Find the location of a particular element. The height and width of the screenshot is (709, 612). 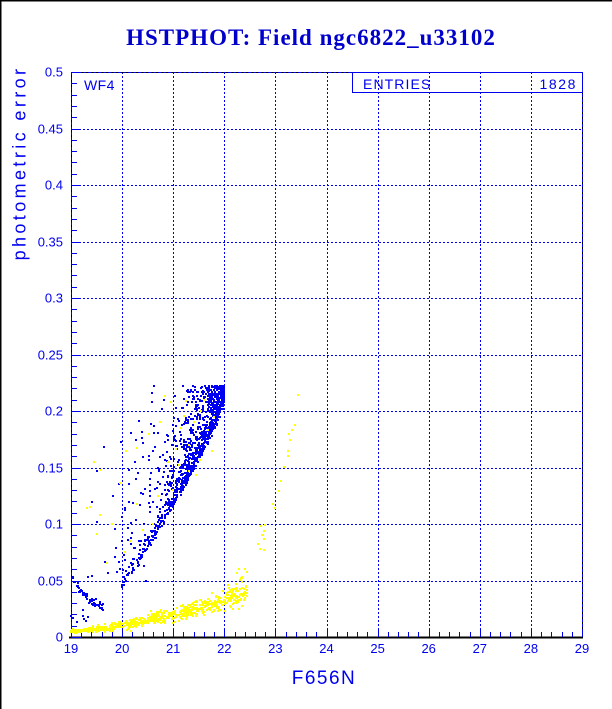

x-axis-title: F656N is located at coordinates (324, 678).